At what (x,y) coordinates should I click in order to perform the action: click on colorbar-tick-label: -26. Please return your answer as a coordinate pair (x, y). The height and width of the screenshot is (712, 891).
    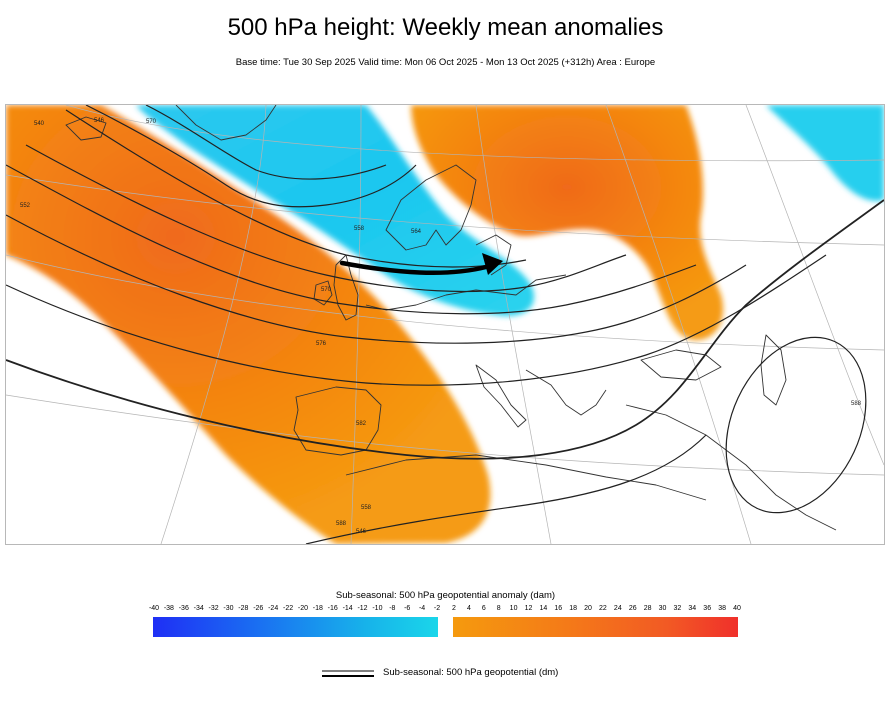
    Looking at the image, I should click on (258, 608).